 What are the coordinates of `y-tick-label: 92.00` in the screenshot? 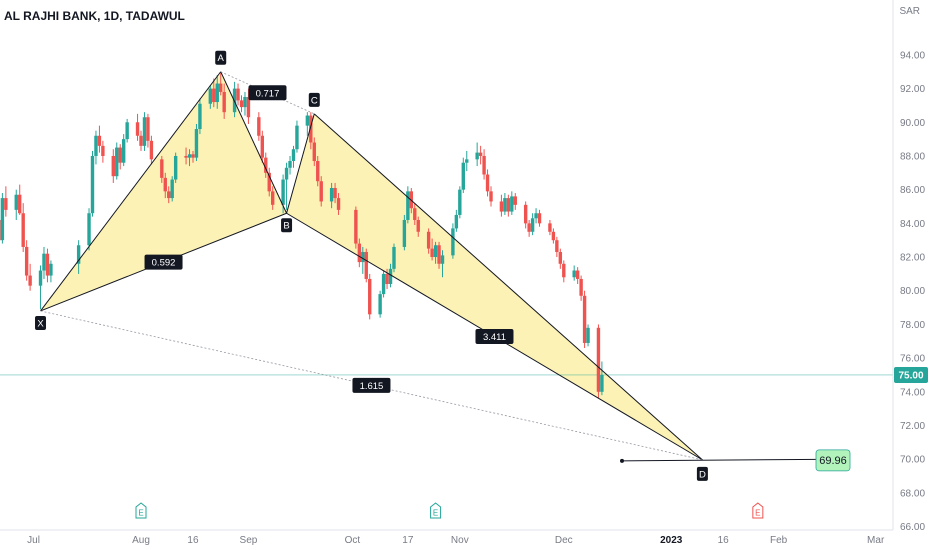 It's located at (912, 89).